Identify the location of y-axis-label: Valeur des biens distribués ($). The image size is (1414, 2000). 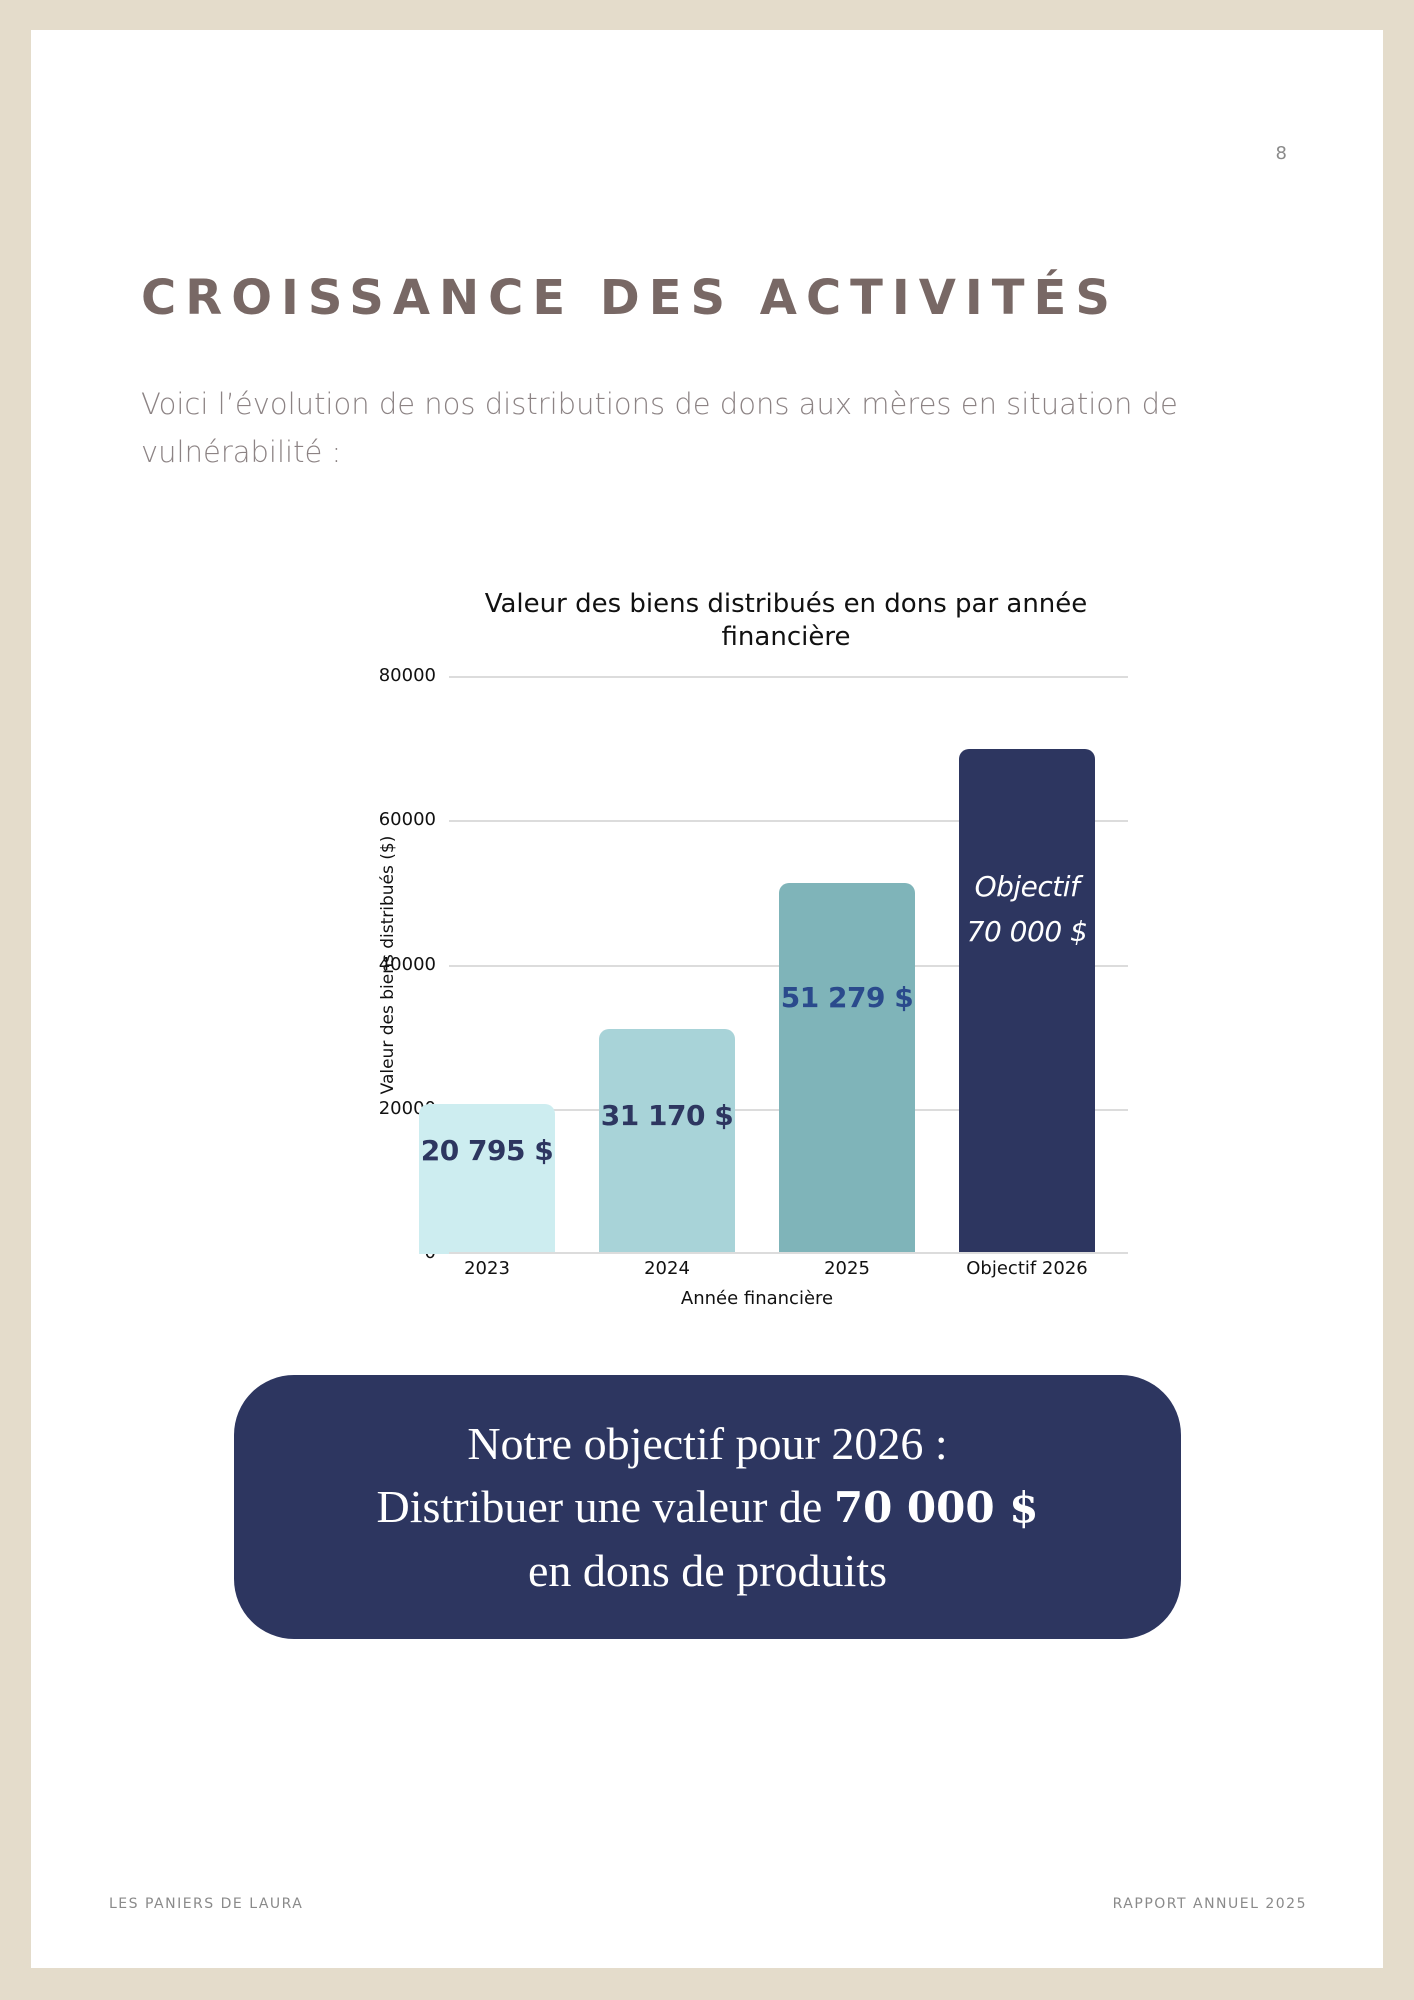
(388, 965).